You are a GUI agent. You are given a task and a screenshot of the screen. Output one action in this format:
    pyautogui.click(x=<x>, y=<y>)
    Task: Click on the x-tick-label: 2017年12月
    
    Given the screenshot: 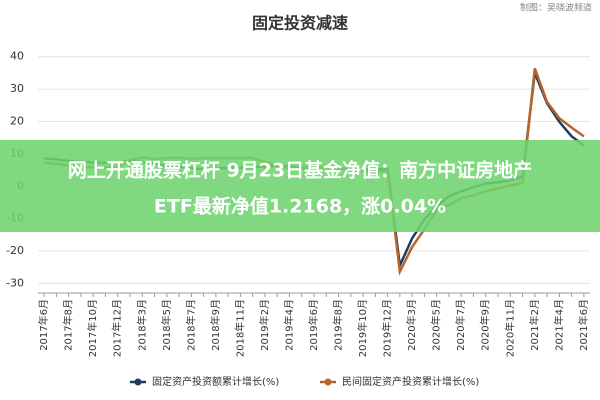 What is the action you would take?
    pyautogui.click(x=117, y=328)
    